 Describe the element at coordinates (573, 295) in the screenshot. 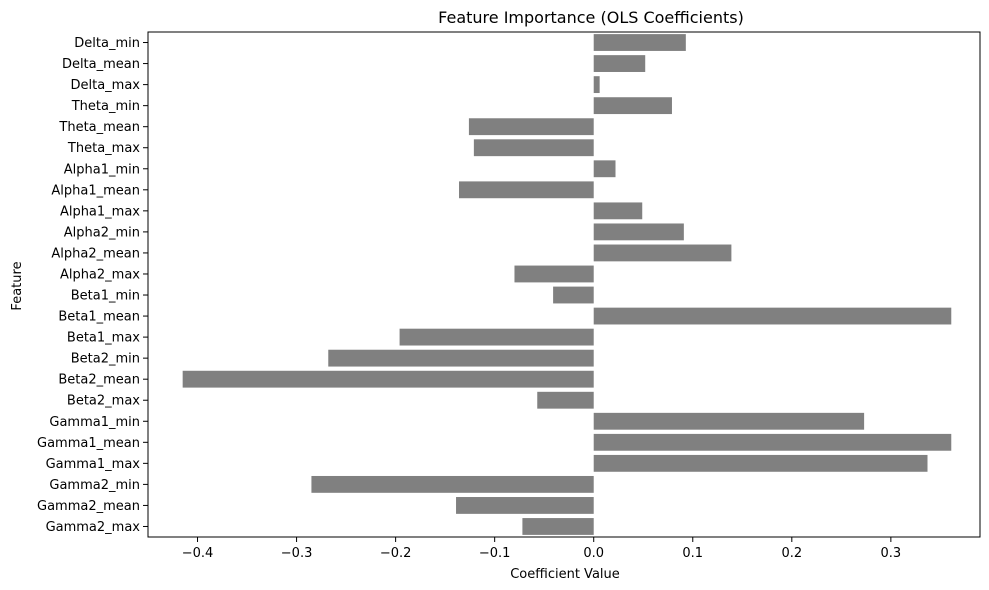

I see `bar-beta1-min` at that location.